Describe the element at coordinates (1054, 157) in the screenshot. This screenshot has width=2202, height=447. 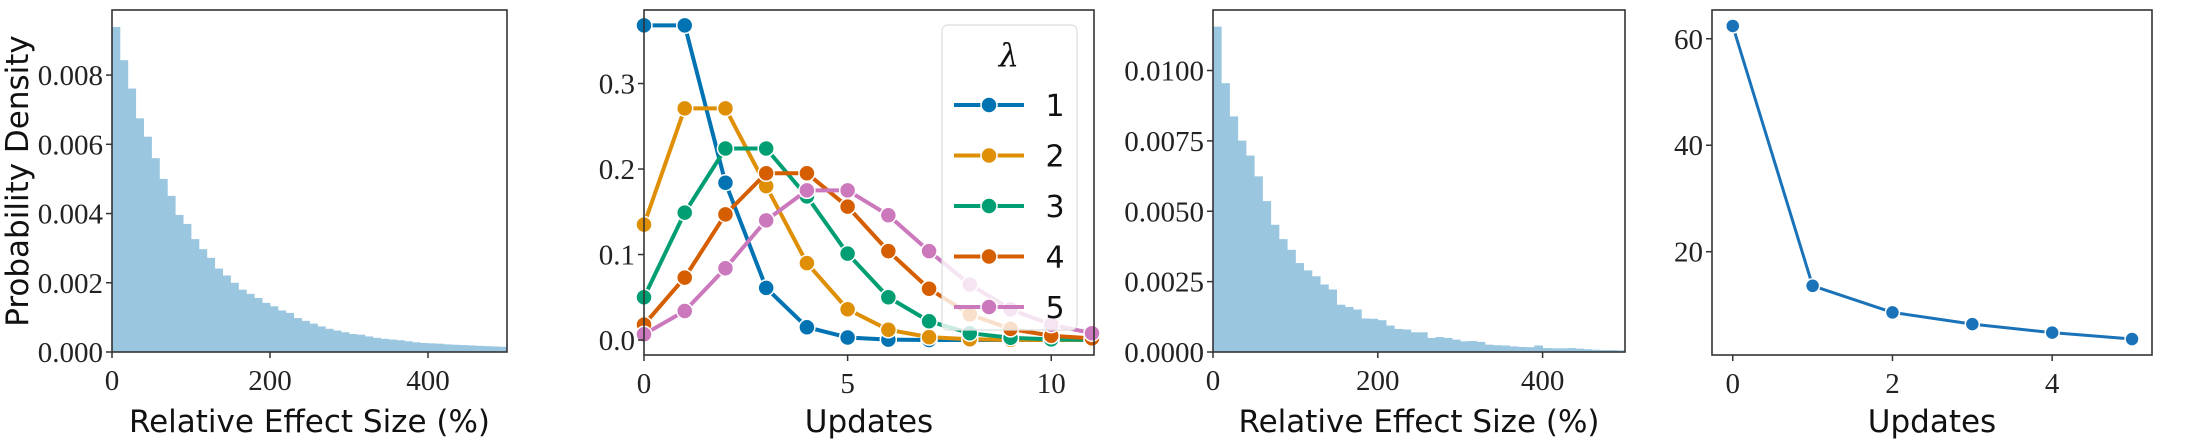
I see `legend-label: 2` at that location.